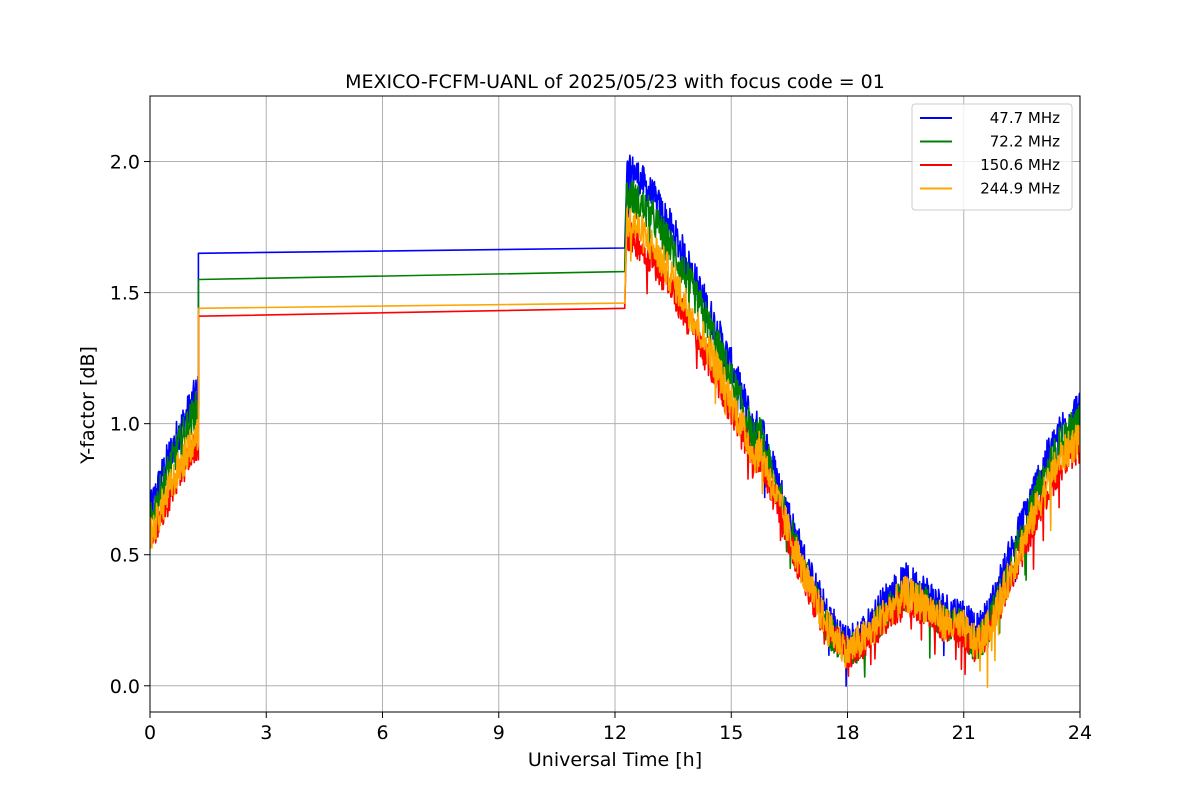  I want to click on legend-label: 47.7 MHz, so click(1025, 118).